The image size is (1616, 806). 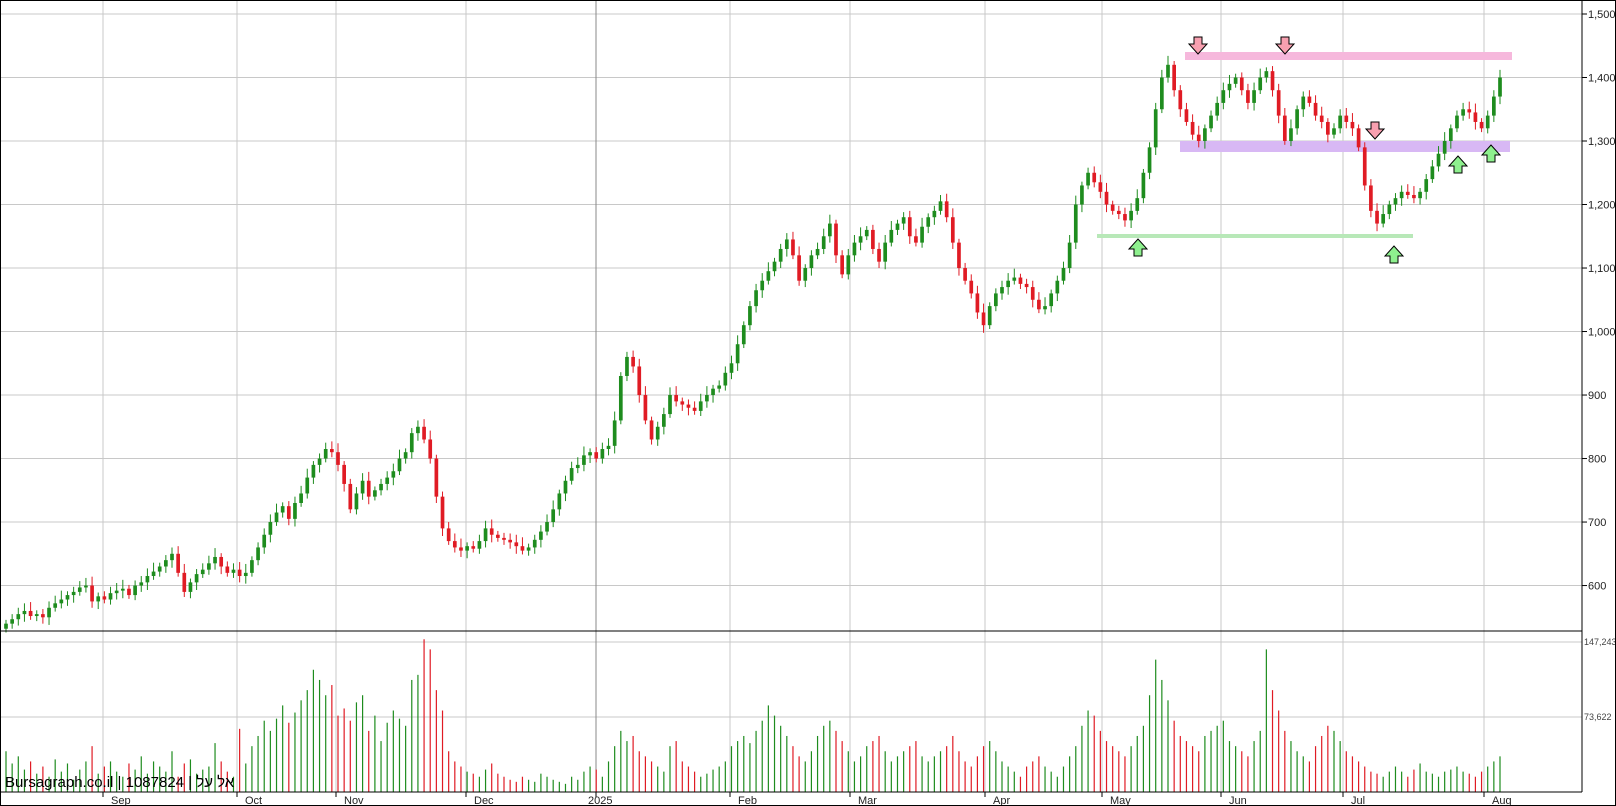 What do you see at coordinates (1602, 333) in the screenshot?
I see `y-tick-label: 1,000` at bounding box center [1602, 333].